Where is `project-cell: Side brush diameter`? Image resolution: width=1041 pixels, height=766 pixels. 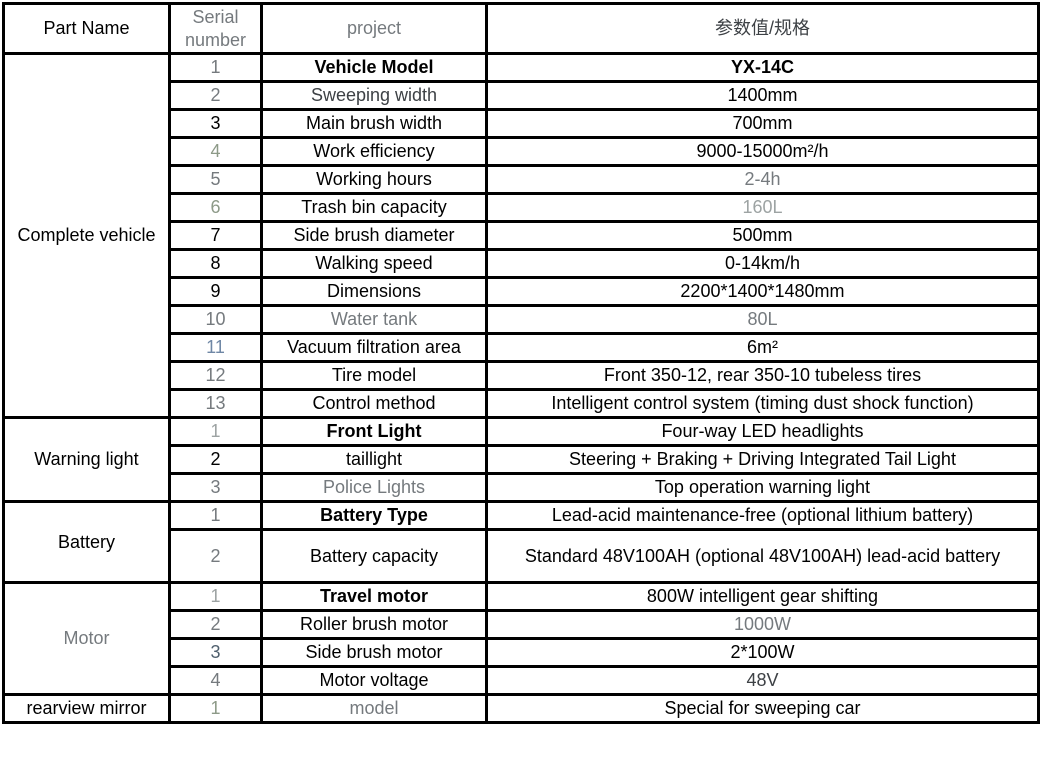
project-cell: Side brush diameter is located at coordinates (374, 235).